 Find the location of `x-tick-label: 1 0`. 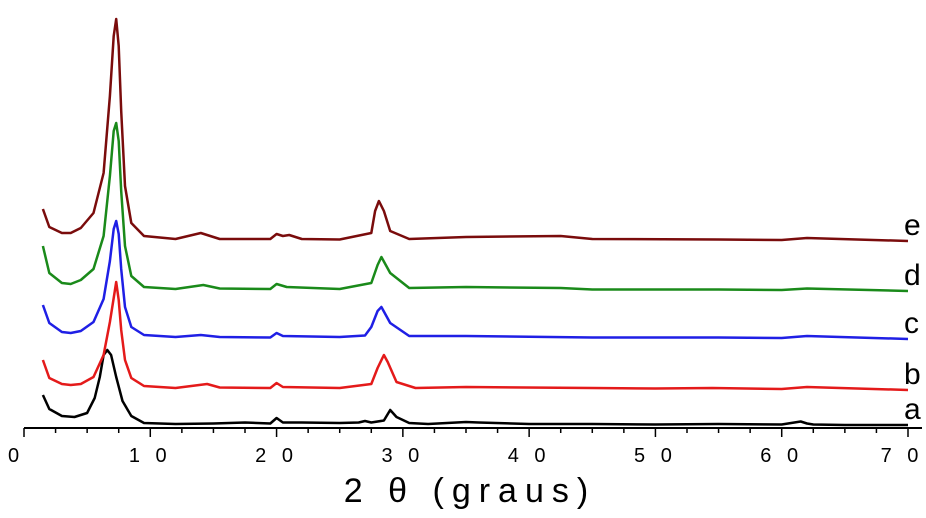

x-tick-label: 1 0 is located at coordinates (150, 456).